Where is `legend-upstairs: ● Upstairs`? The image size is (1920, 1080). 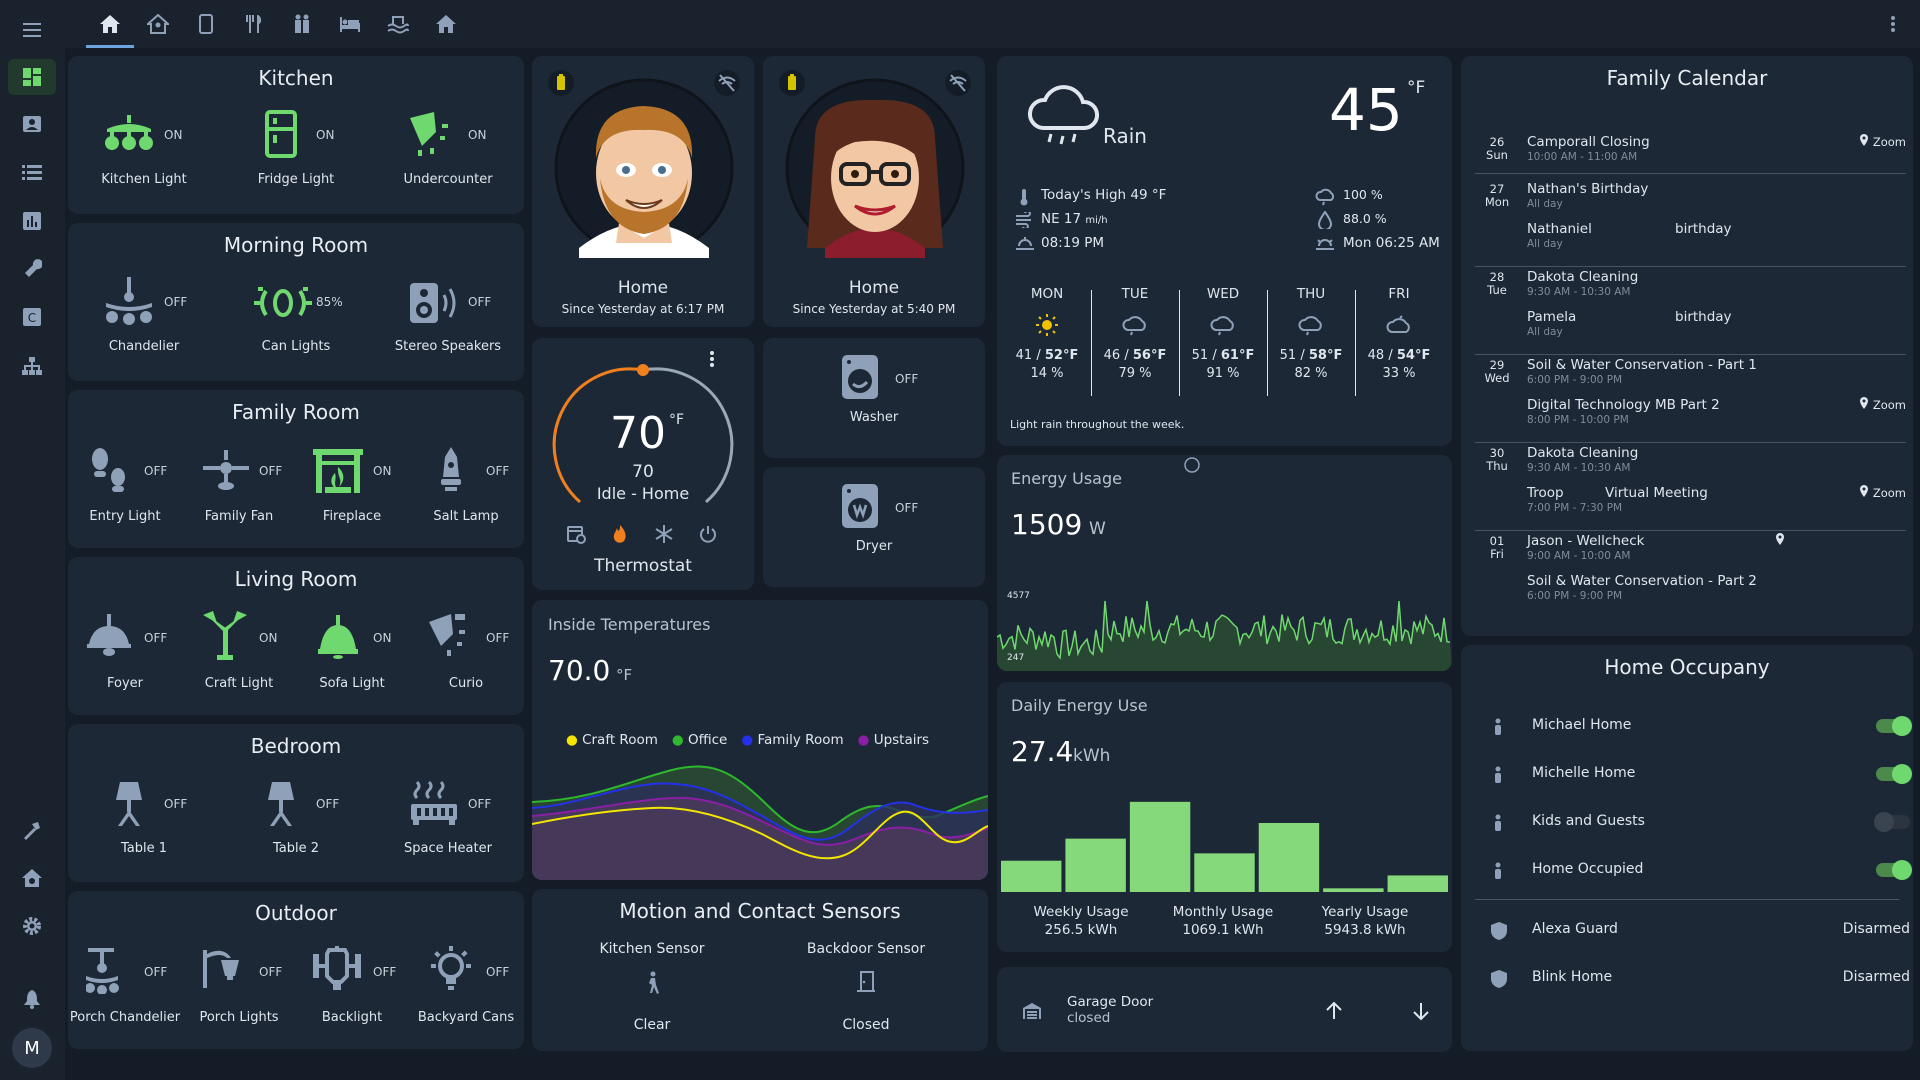
legend-upstairs: ● Upstairs is located at coordinates (893, 740).